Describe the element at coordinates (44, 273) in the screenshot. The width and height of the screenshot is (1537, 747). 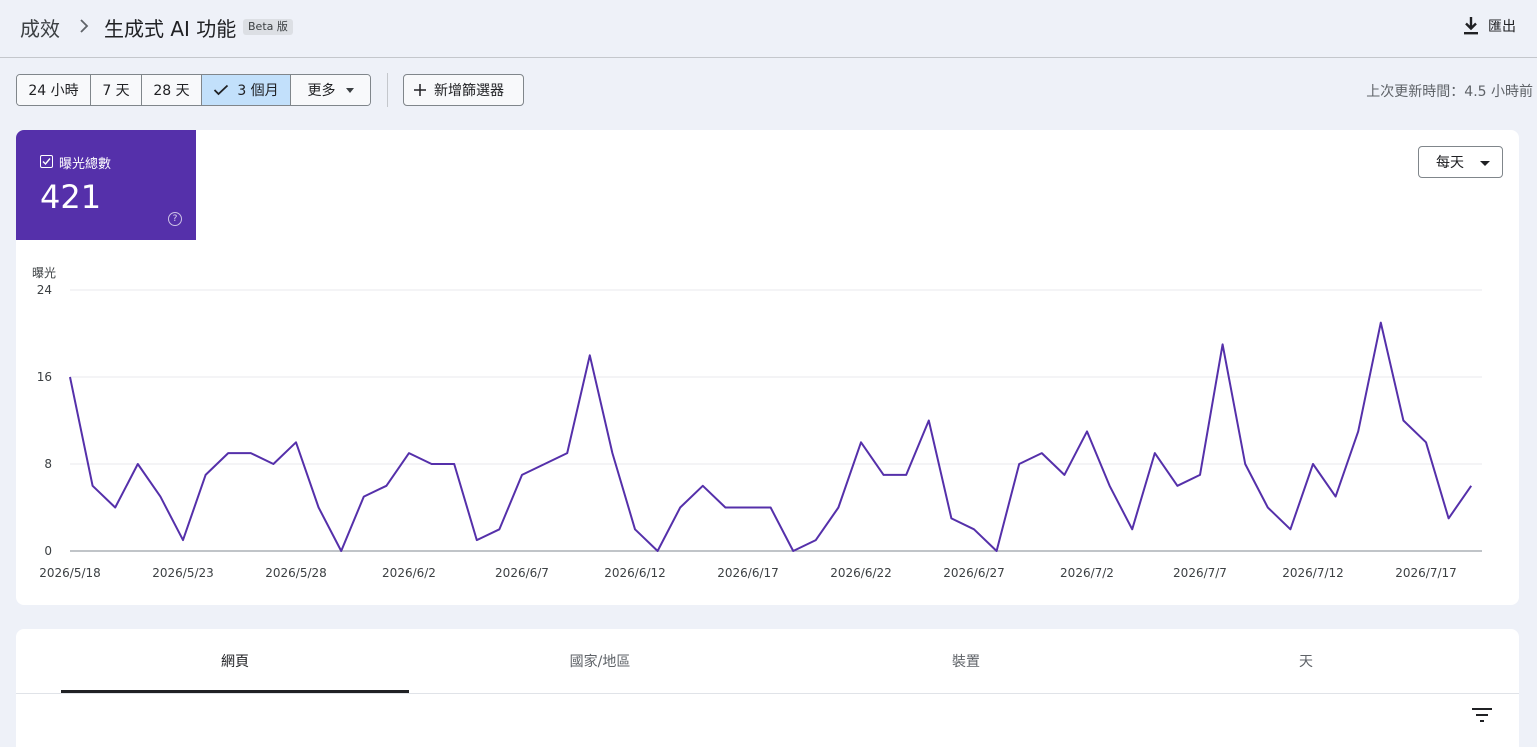
I see `y-axis-label: 曝光` at that location.